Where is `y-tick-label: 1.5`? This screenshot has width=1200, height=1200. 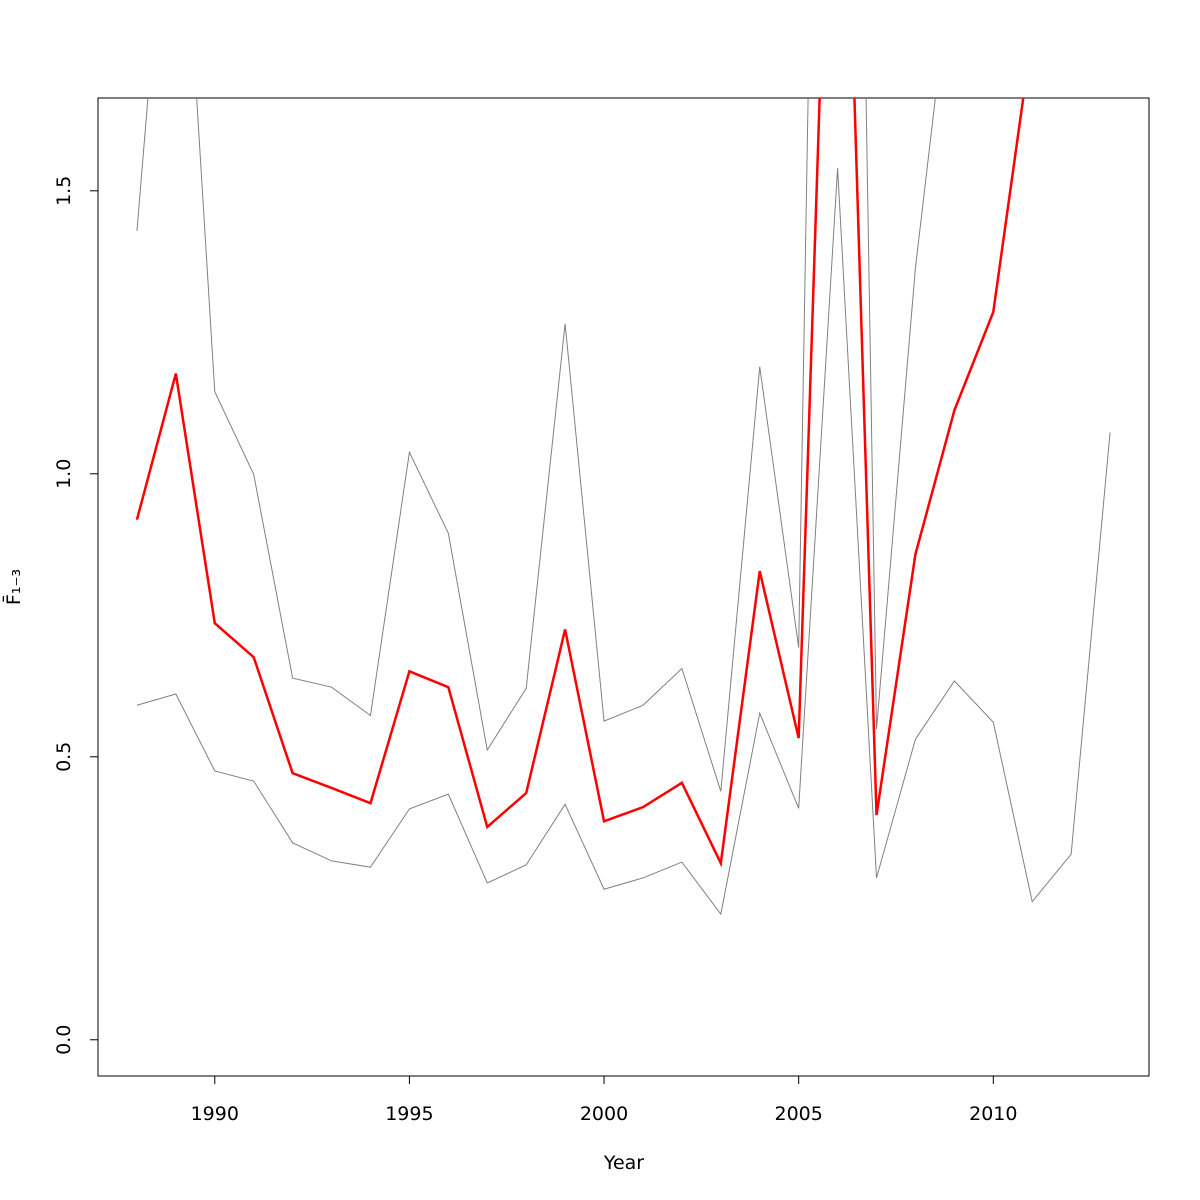 y-tick-label: 1.5 is located at coordinates (64, 191).